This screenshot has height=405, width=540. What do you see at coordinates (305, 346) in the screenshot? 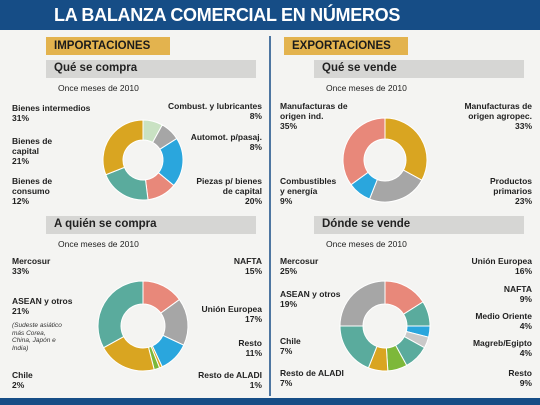
I see `data-label: Chile 7%` at bounding box center [305, 346].